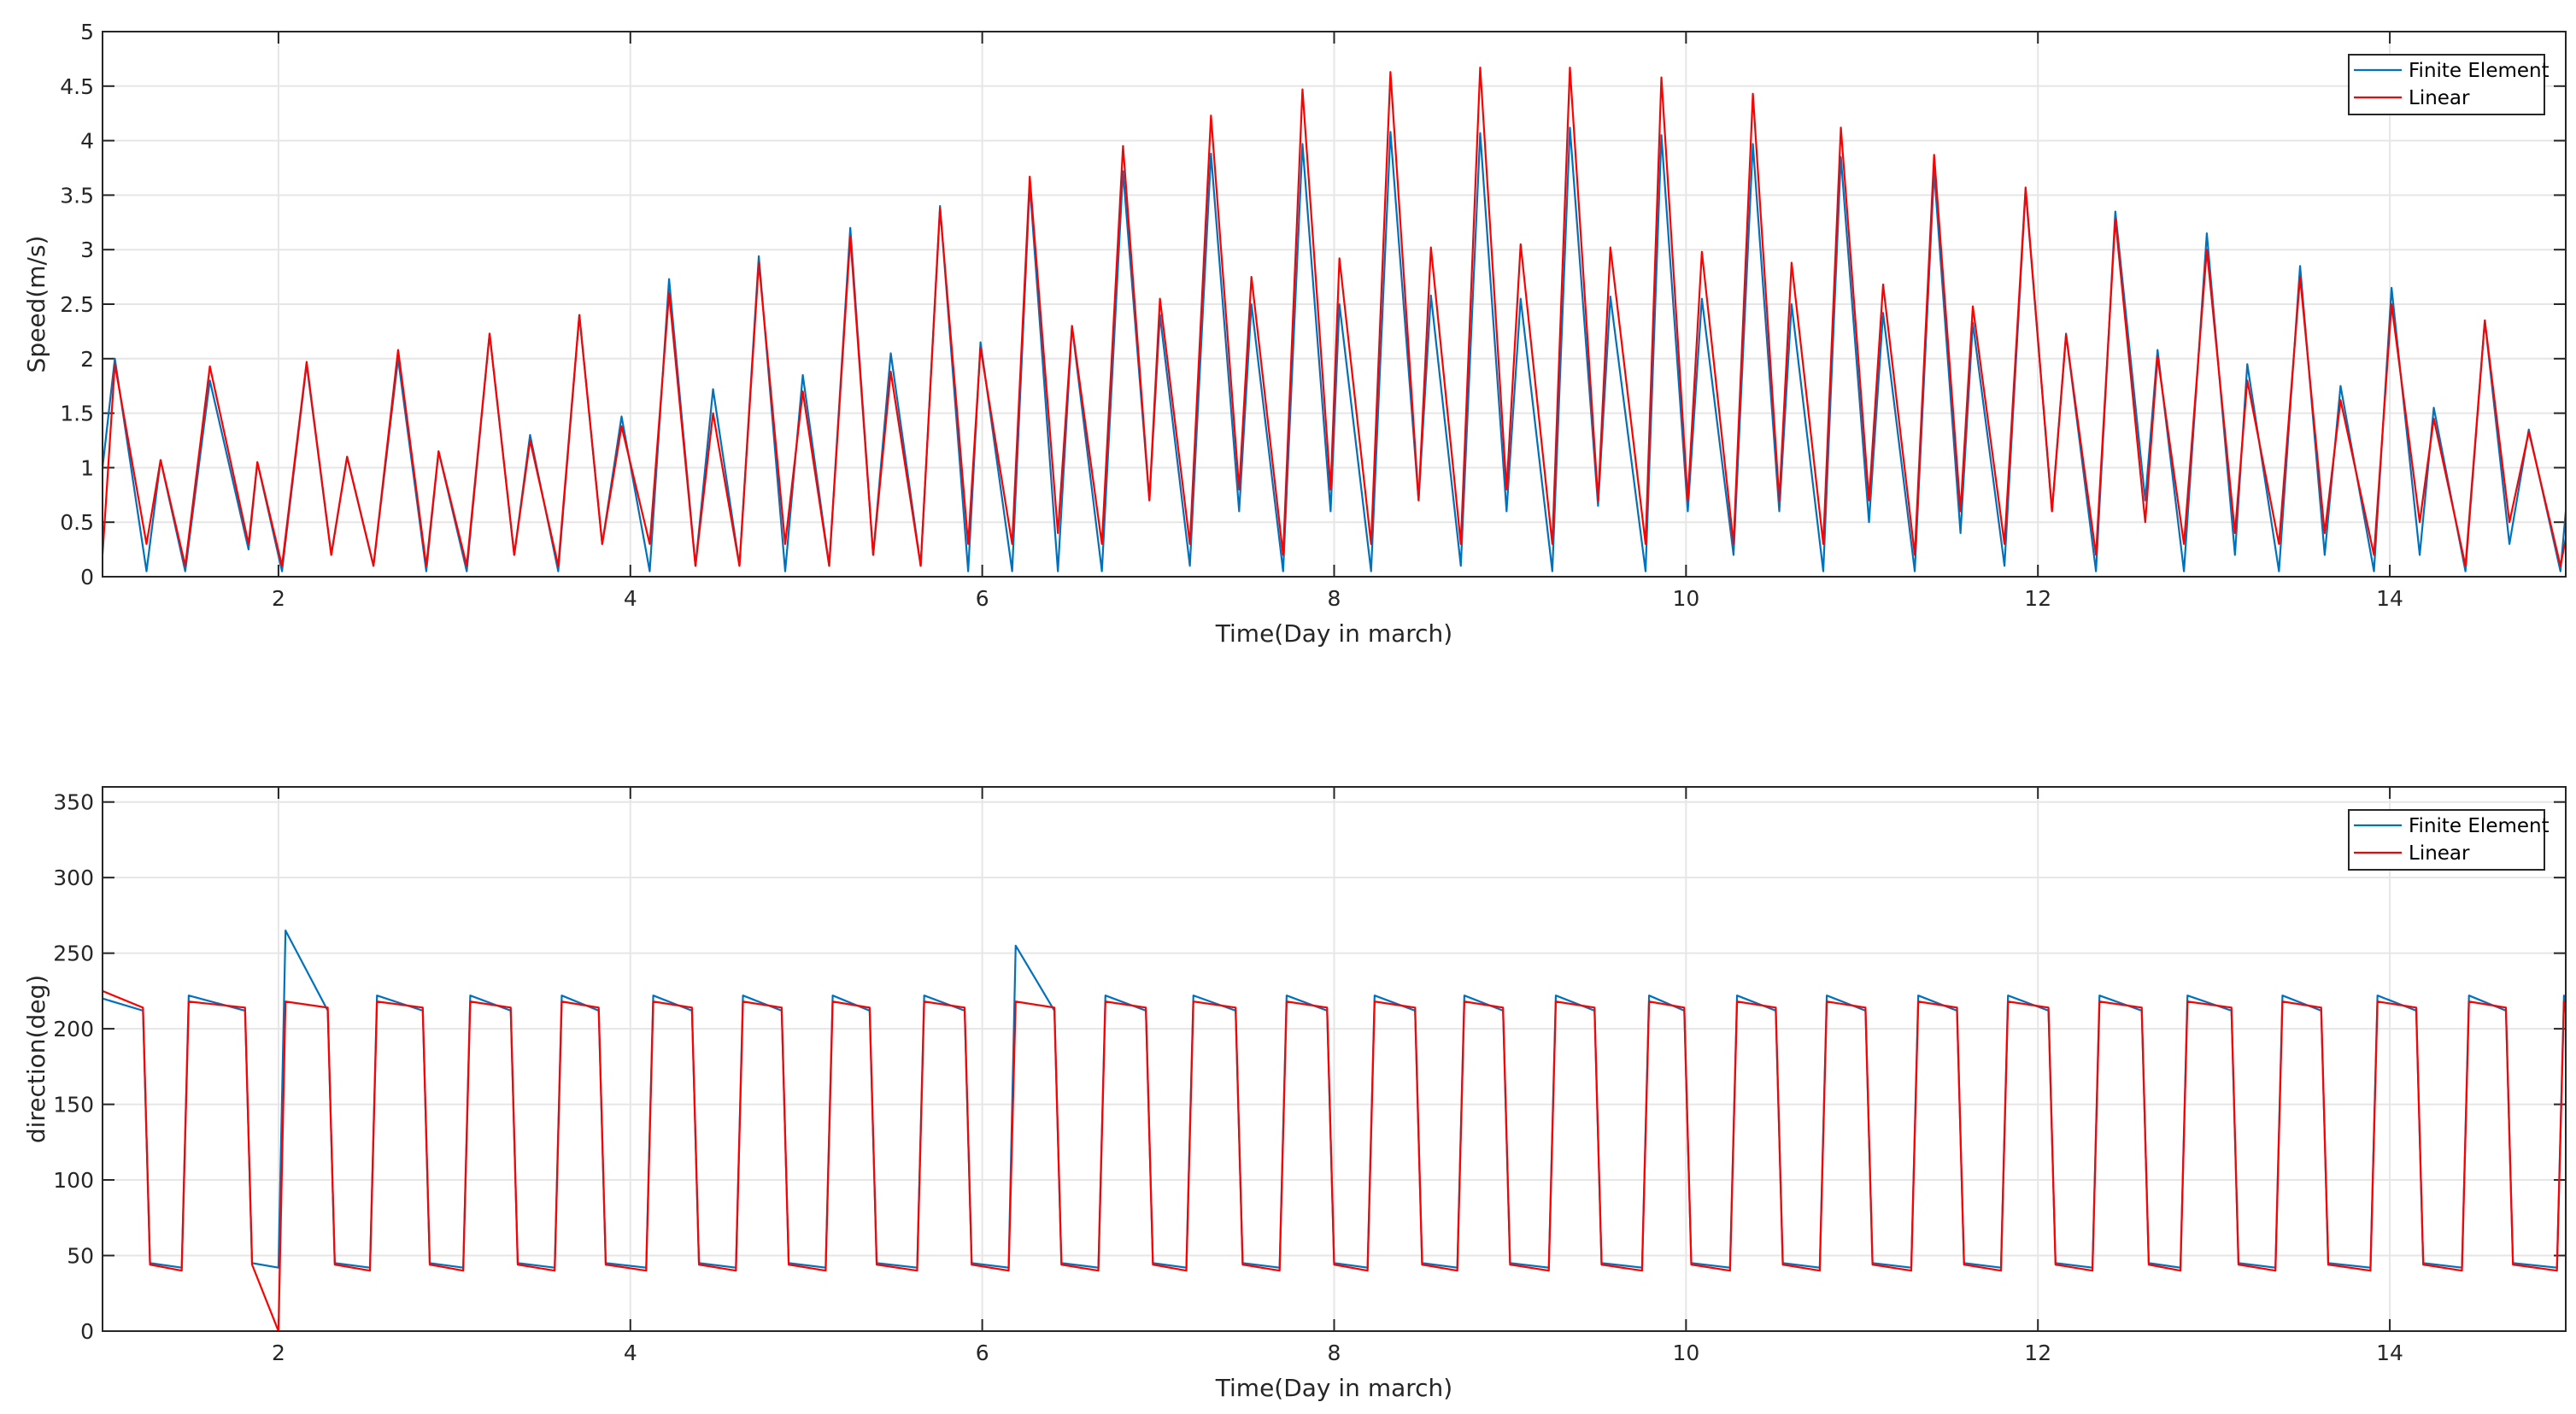  Describe the element at coordinates (73, 954) in the screenshot. I see `y-tick-label: 250` at that location.